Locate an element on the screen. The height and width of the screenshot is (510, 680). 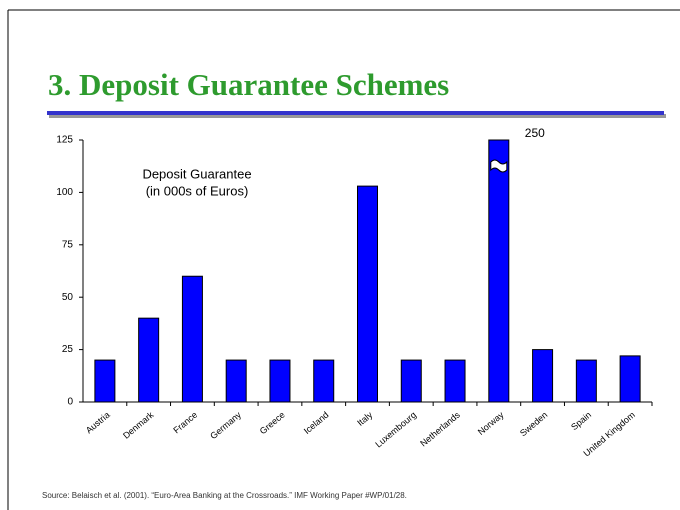
axis-break is located at coordinates (499, 166).